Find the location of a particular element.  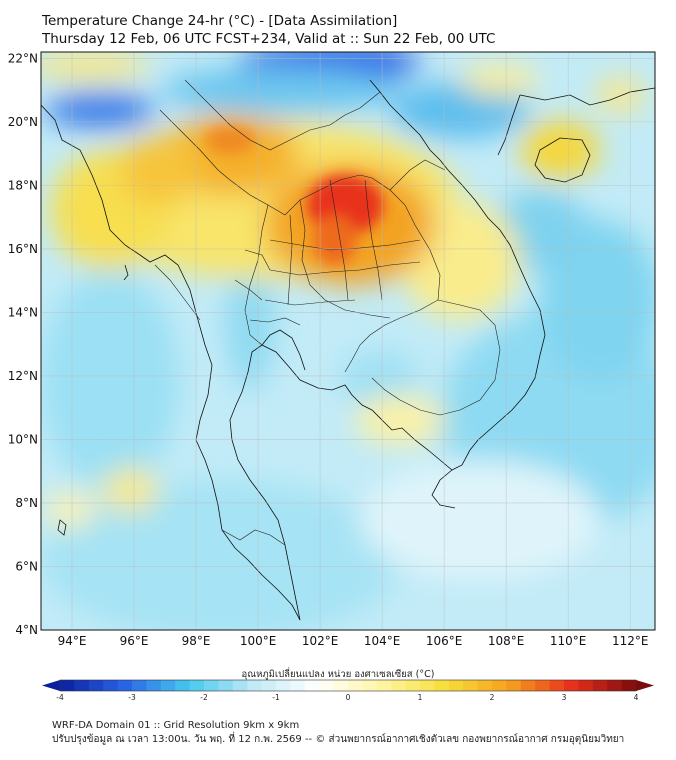

colorbar-tick-label: 0 is located at coordinates (348, 697).